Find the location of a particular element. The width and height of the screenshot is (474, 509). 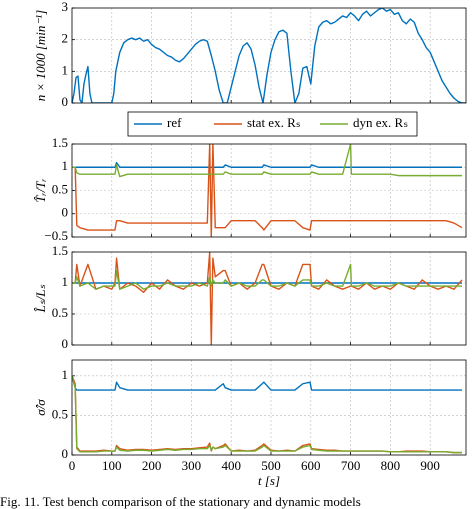

legend-label: stat ex. Rₛ is located at coordinates (274, 122).